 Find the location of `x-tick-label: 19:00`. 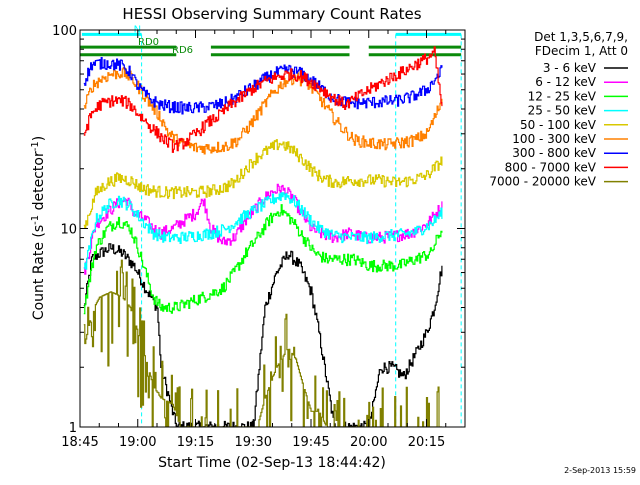

x-tick-label: 19:00 is located at coordinates (137, 442).